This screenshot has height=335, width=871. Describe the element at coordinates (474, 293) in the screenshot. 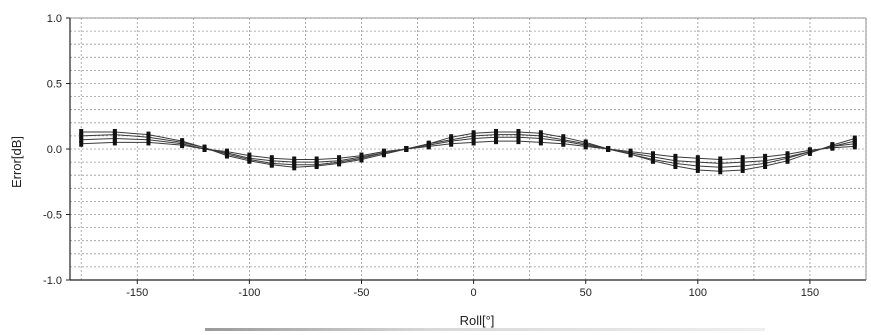

I see `x-tick-label: 0` at that location.